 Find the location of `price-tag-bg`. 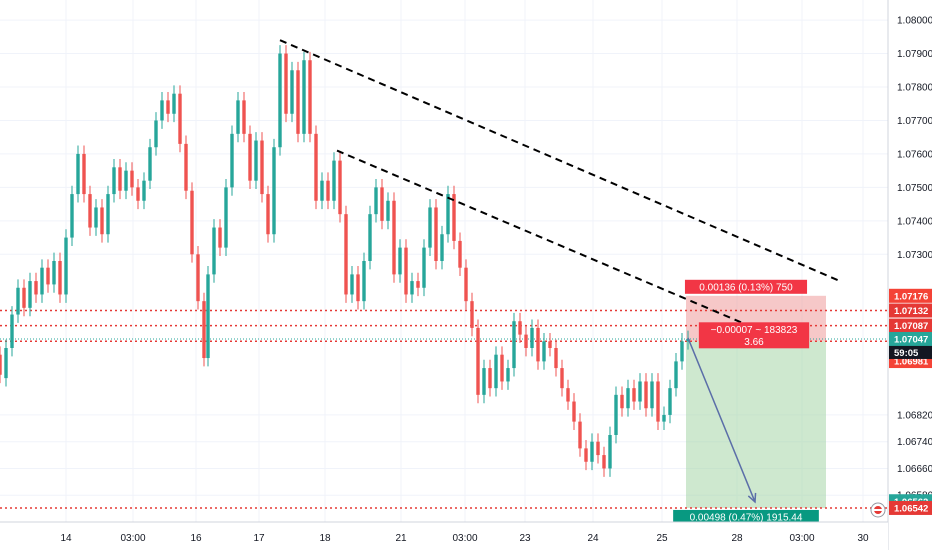

price-tag-bg is located at coordinates (910, 325).